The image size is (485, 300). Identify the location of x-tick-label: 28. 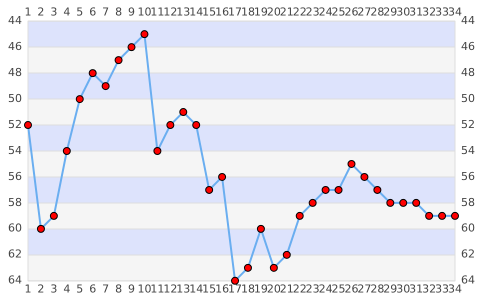
(377, 289).